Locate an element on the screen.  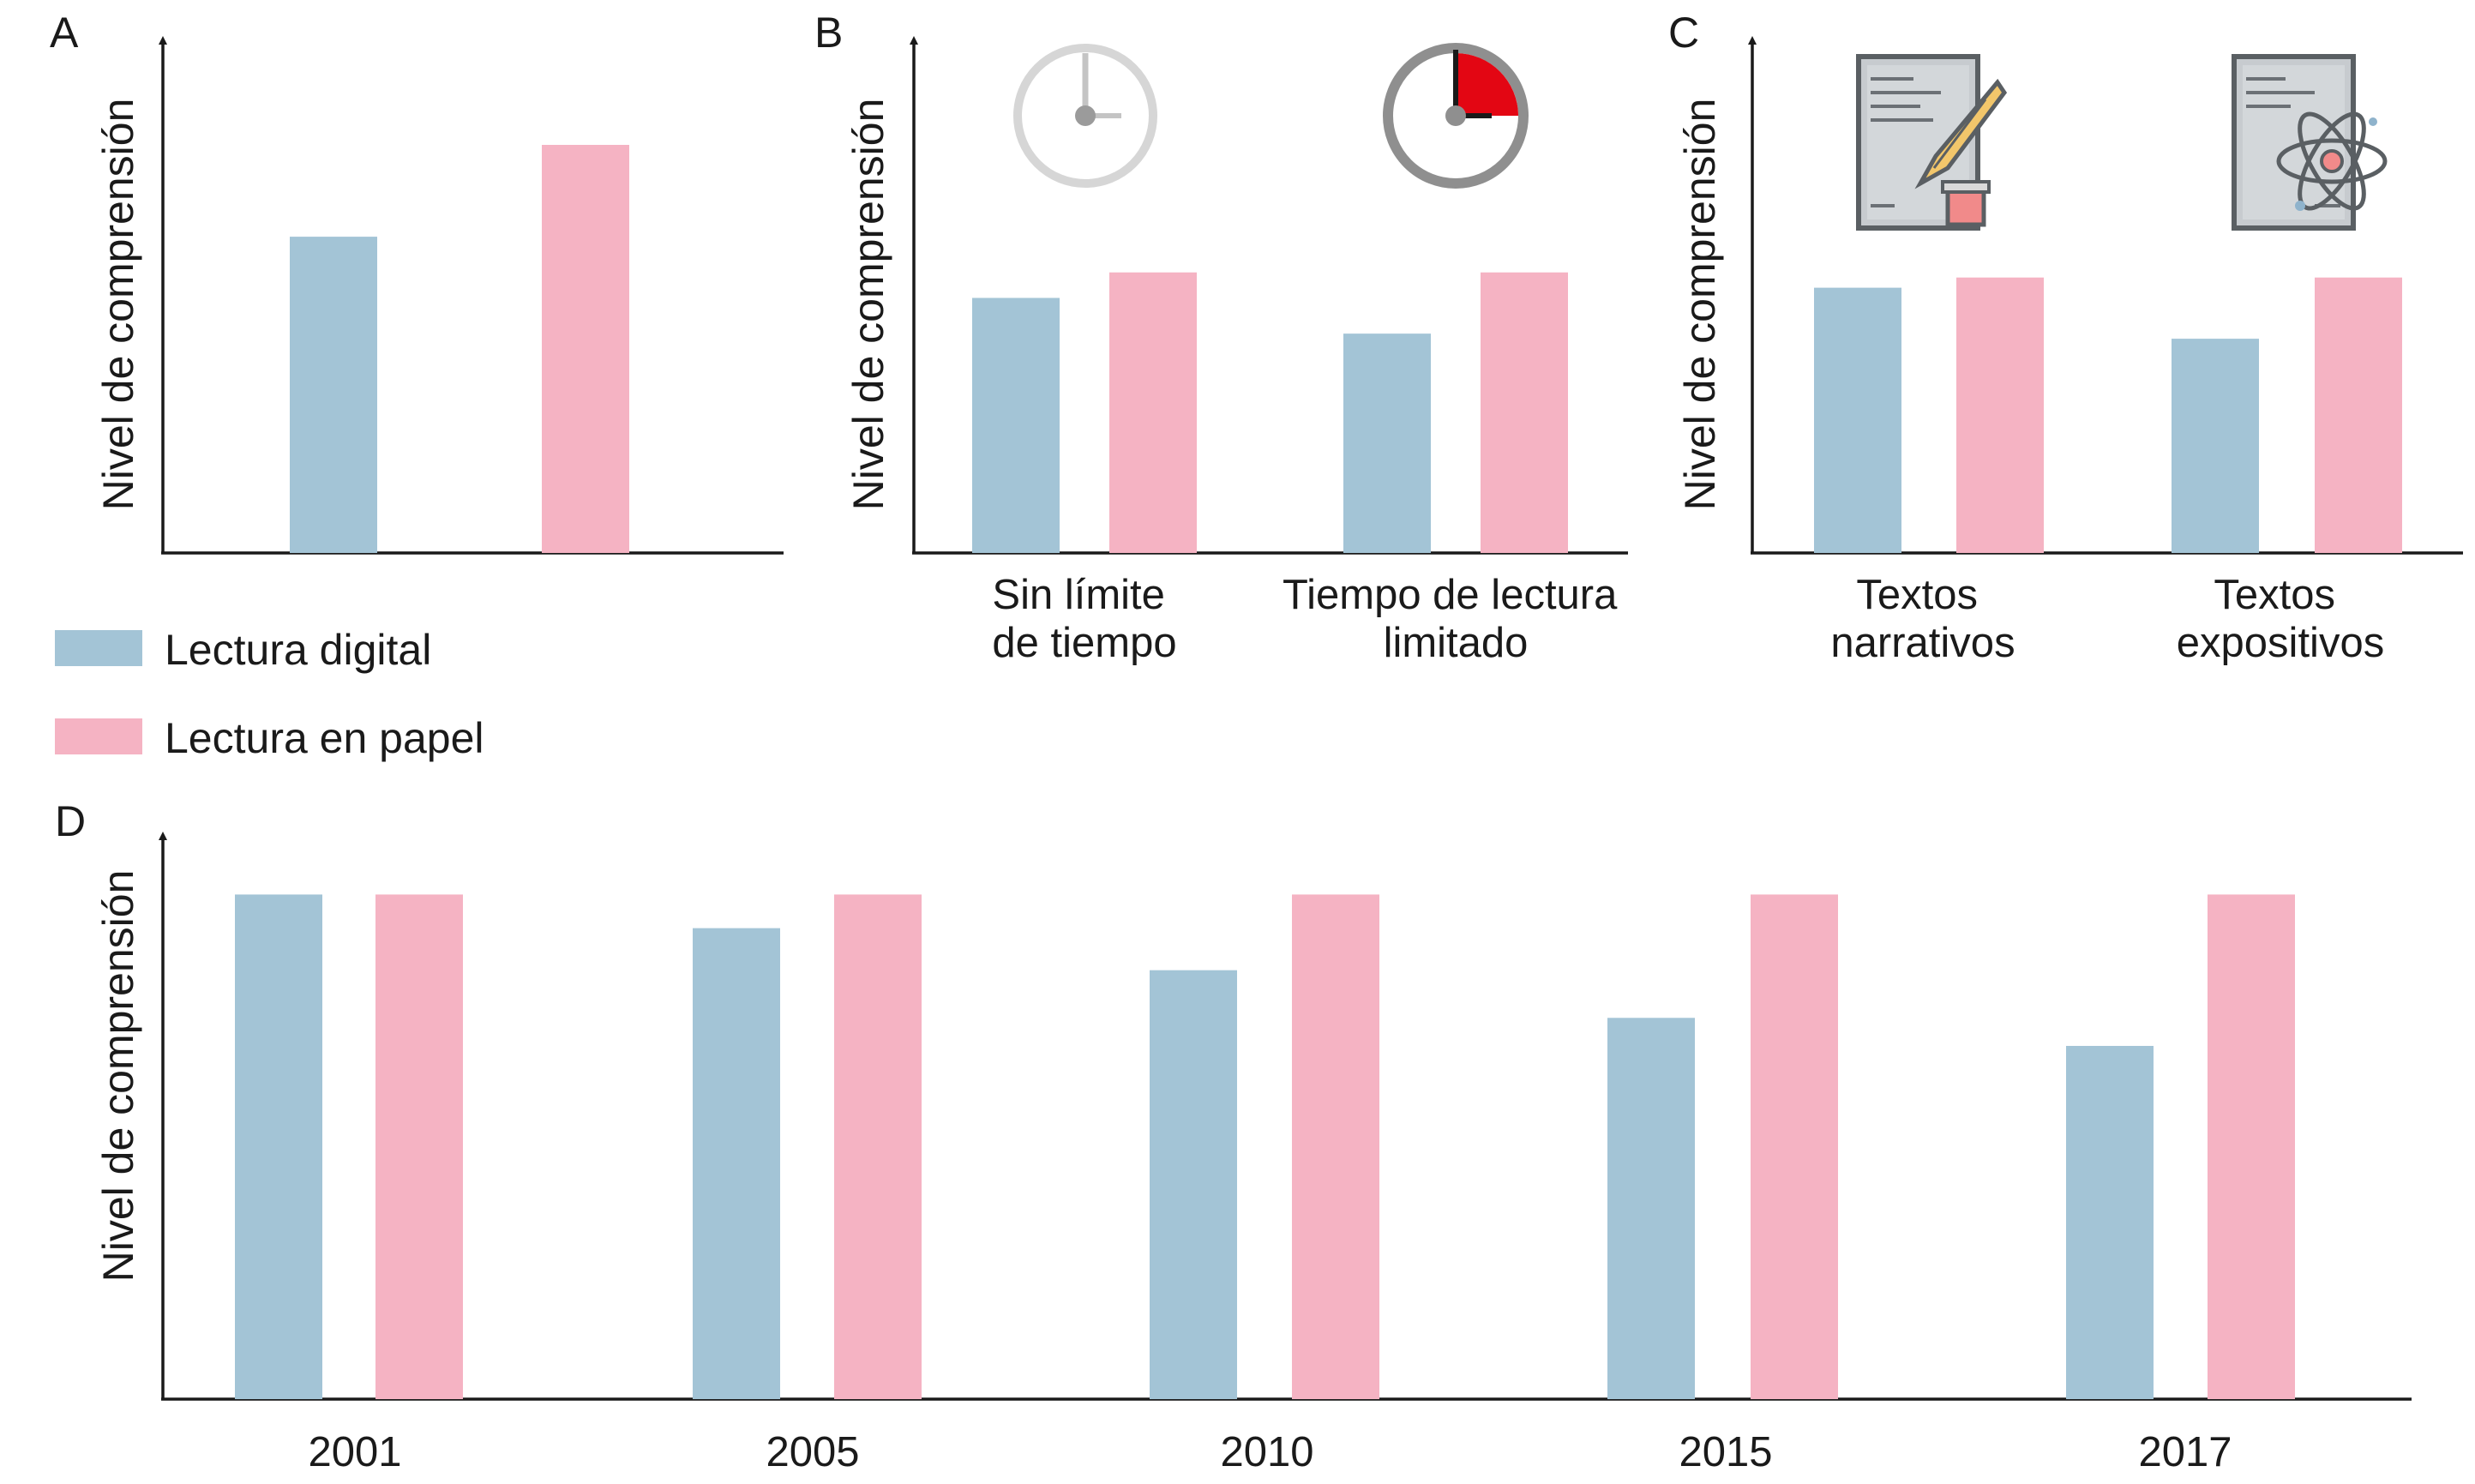
legend-swatch-paper is located at coordinates (98, 736).